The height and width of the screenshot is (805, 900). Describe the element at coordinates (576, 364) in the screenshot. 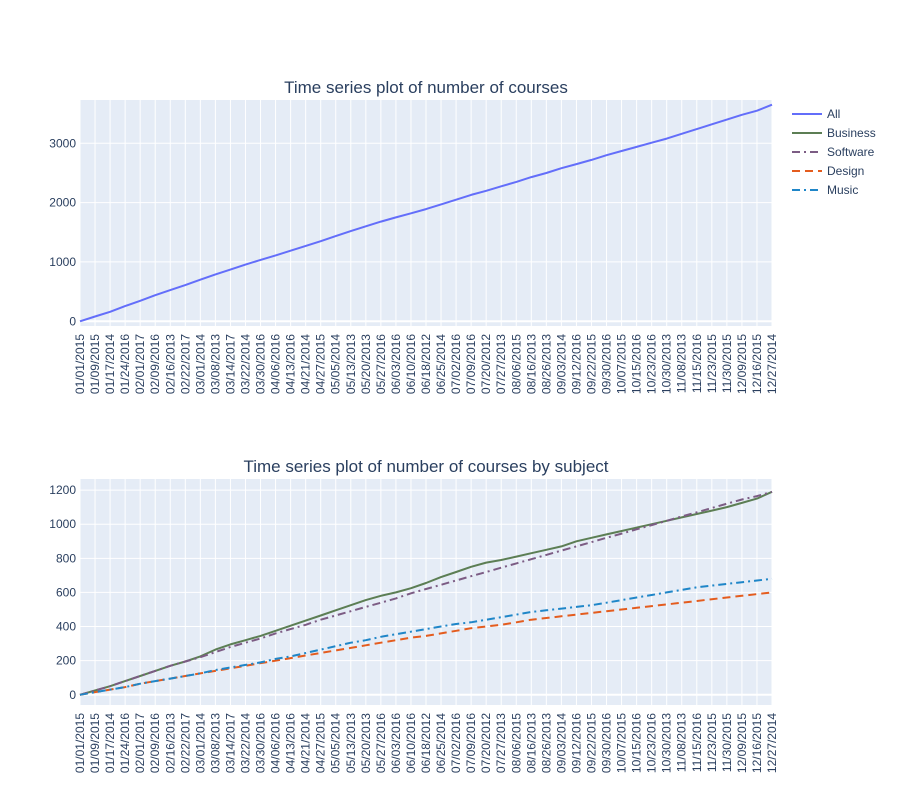

I see `x-tick-label: 09/12/2016` at that location.